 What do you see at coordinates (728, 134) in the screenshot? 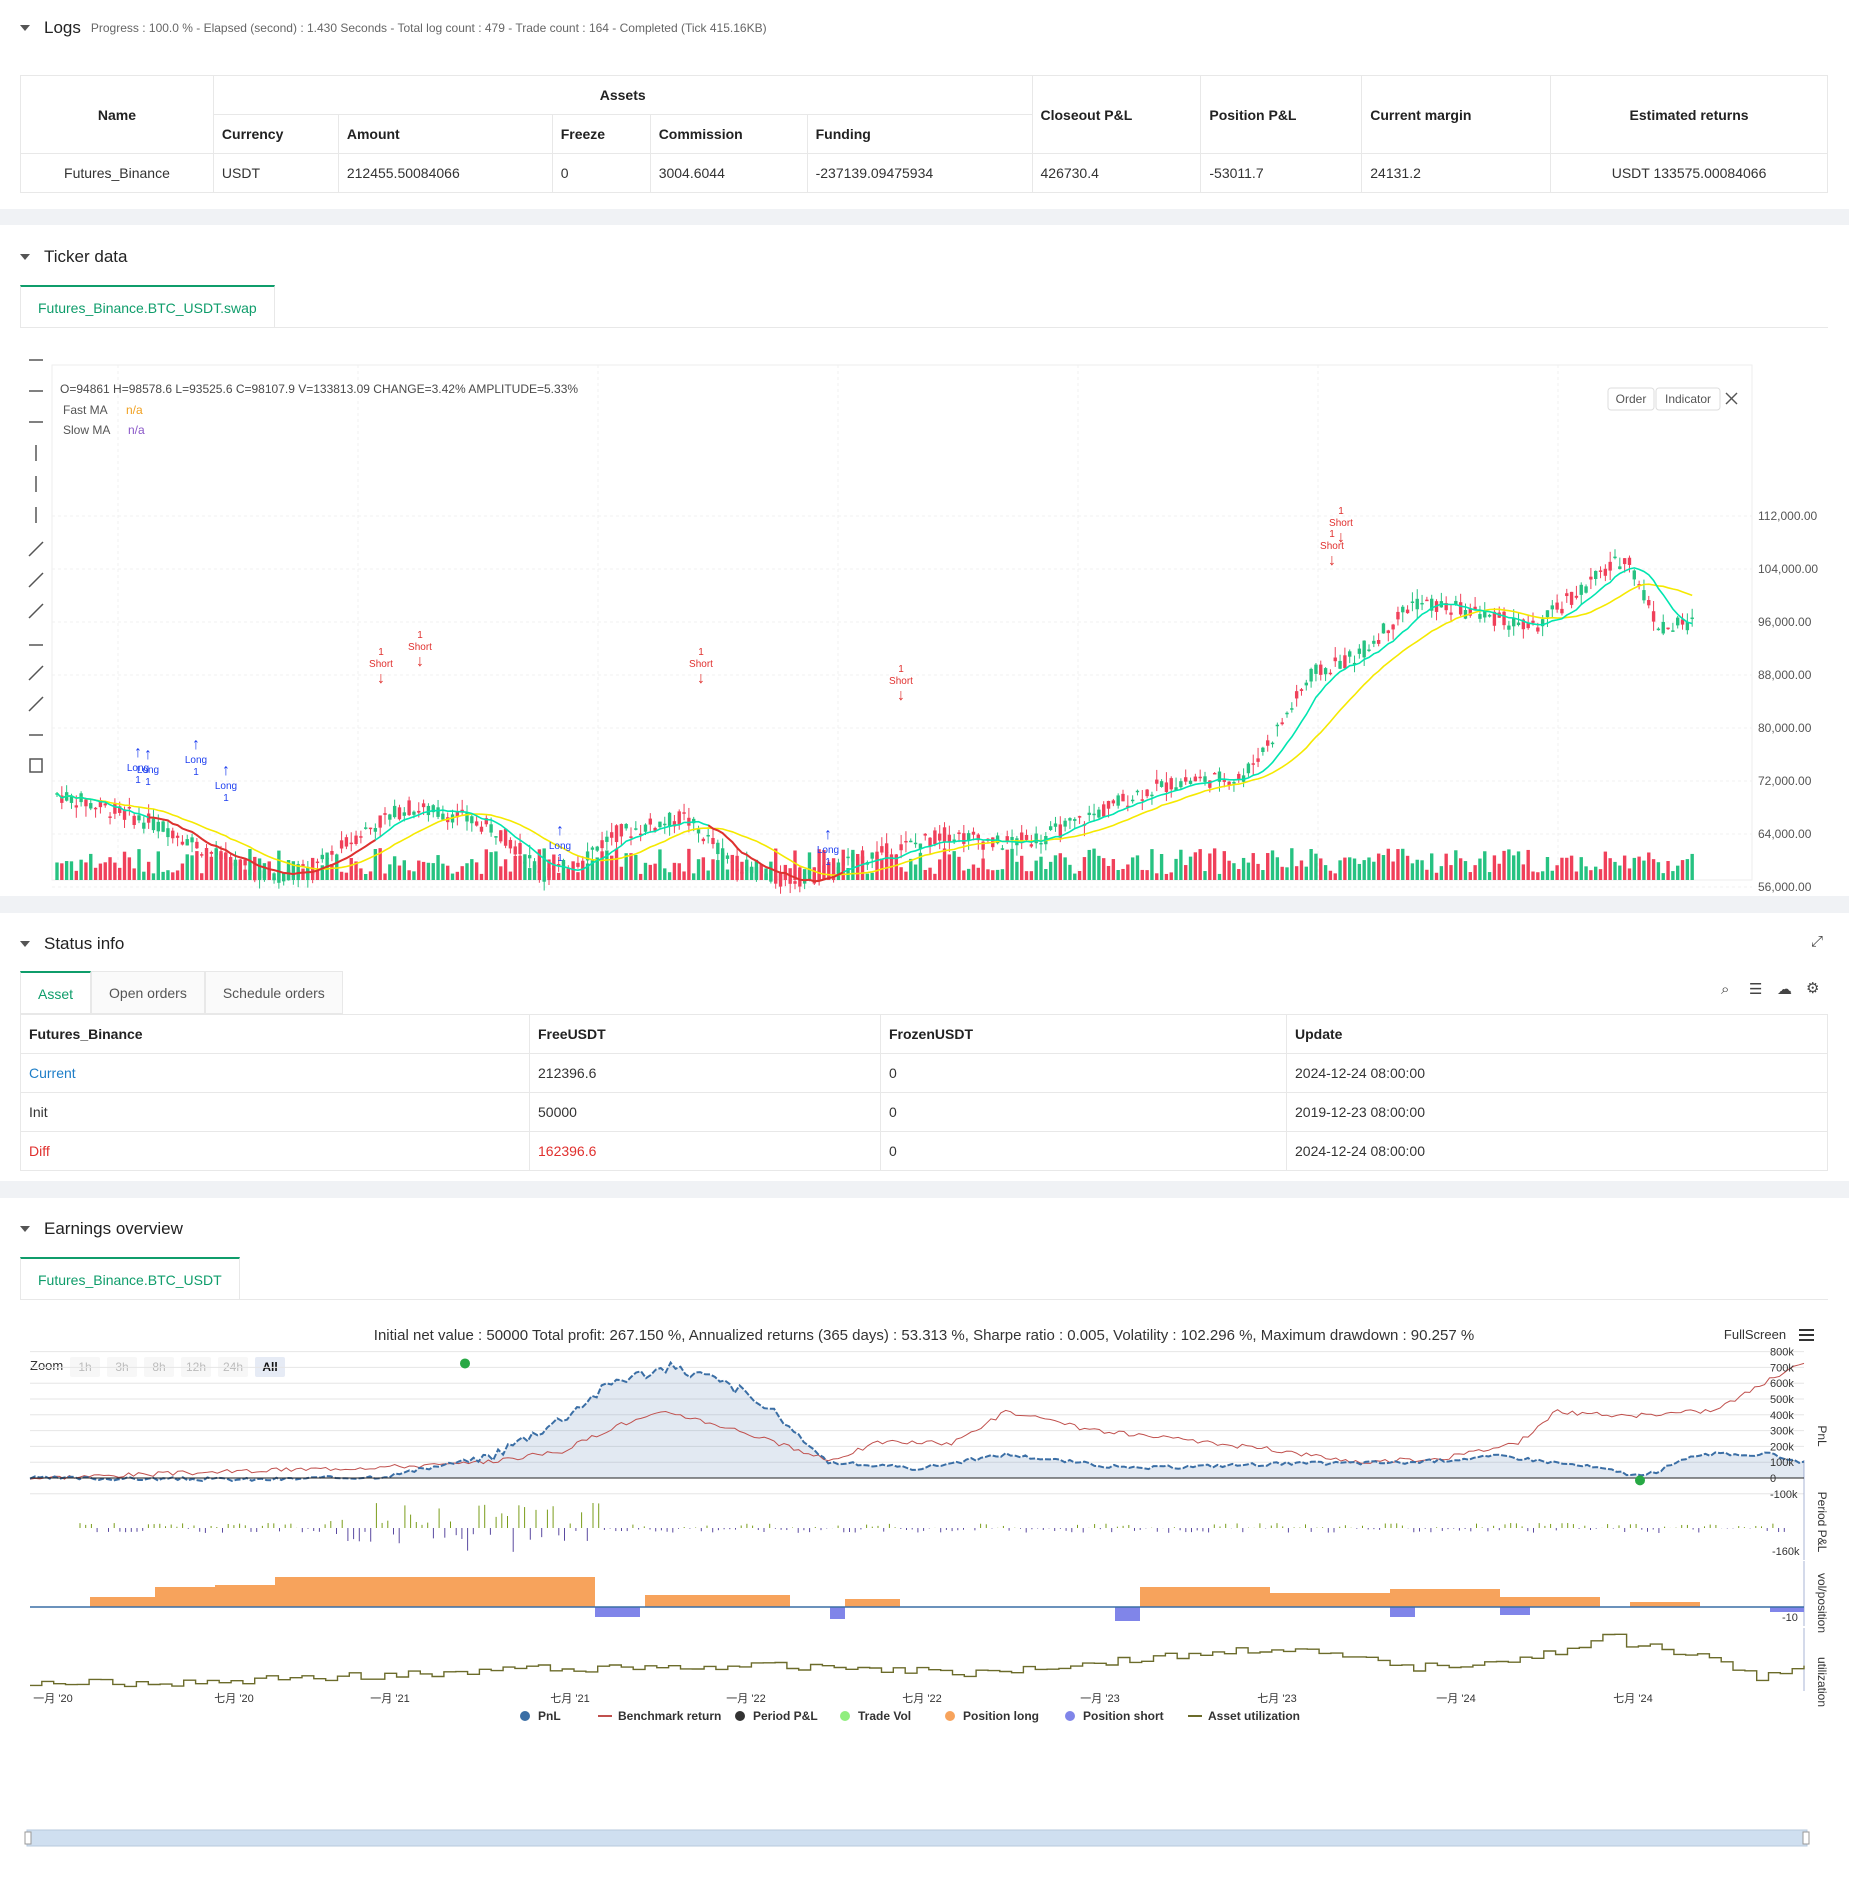
I see `col-commission: Commission` at bounding box center [728, 134].